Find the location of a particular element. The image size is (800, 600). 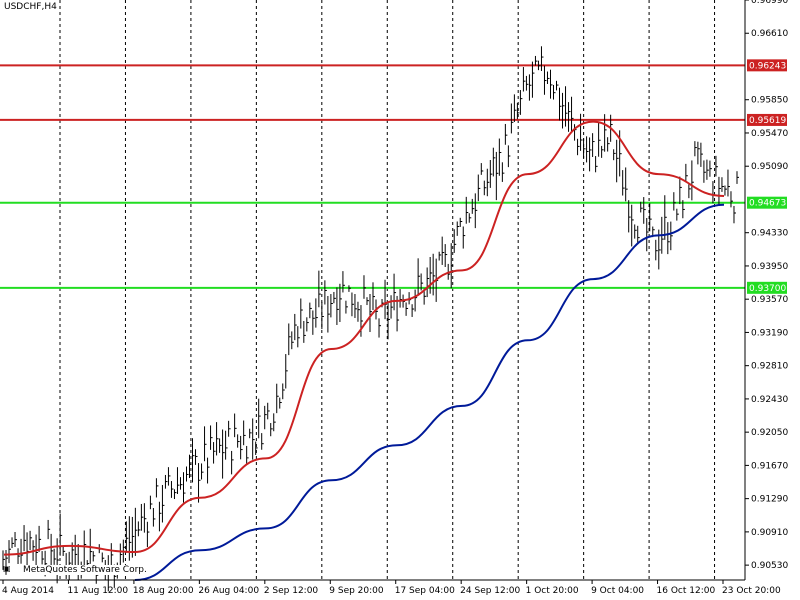

price-tick-label: 0.95470 is located at coordinates (769, 134).